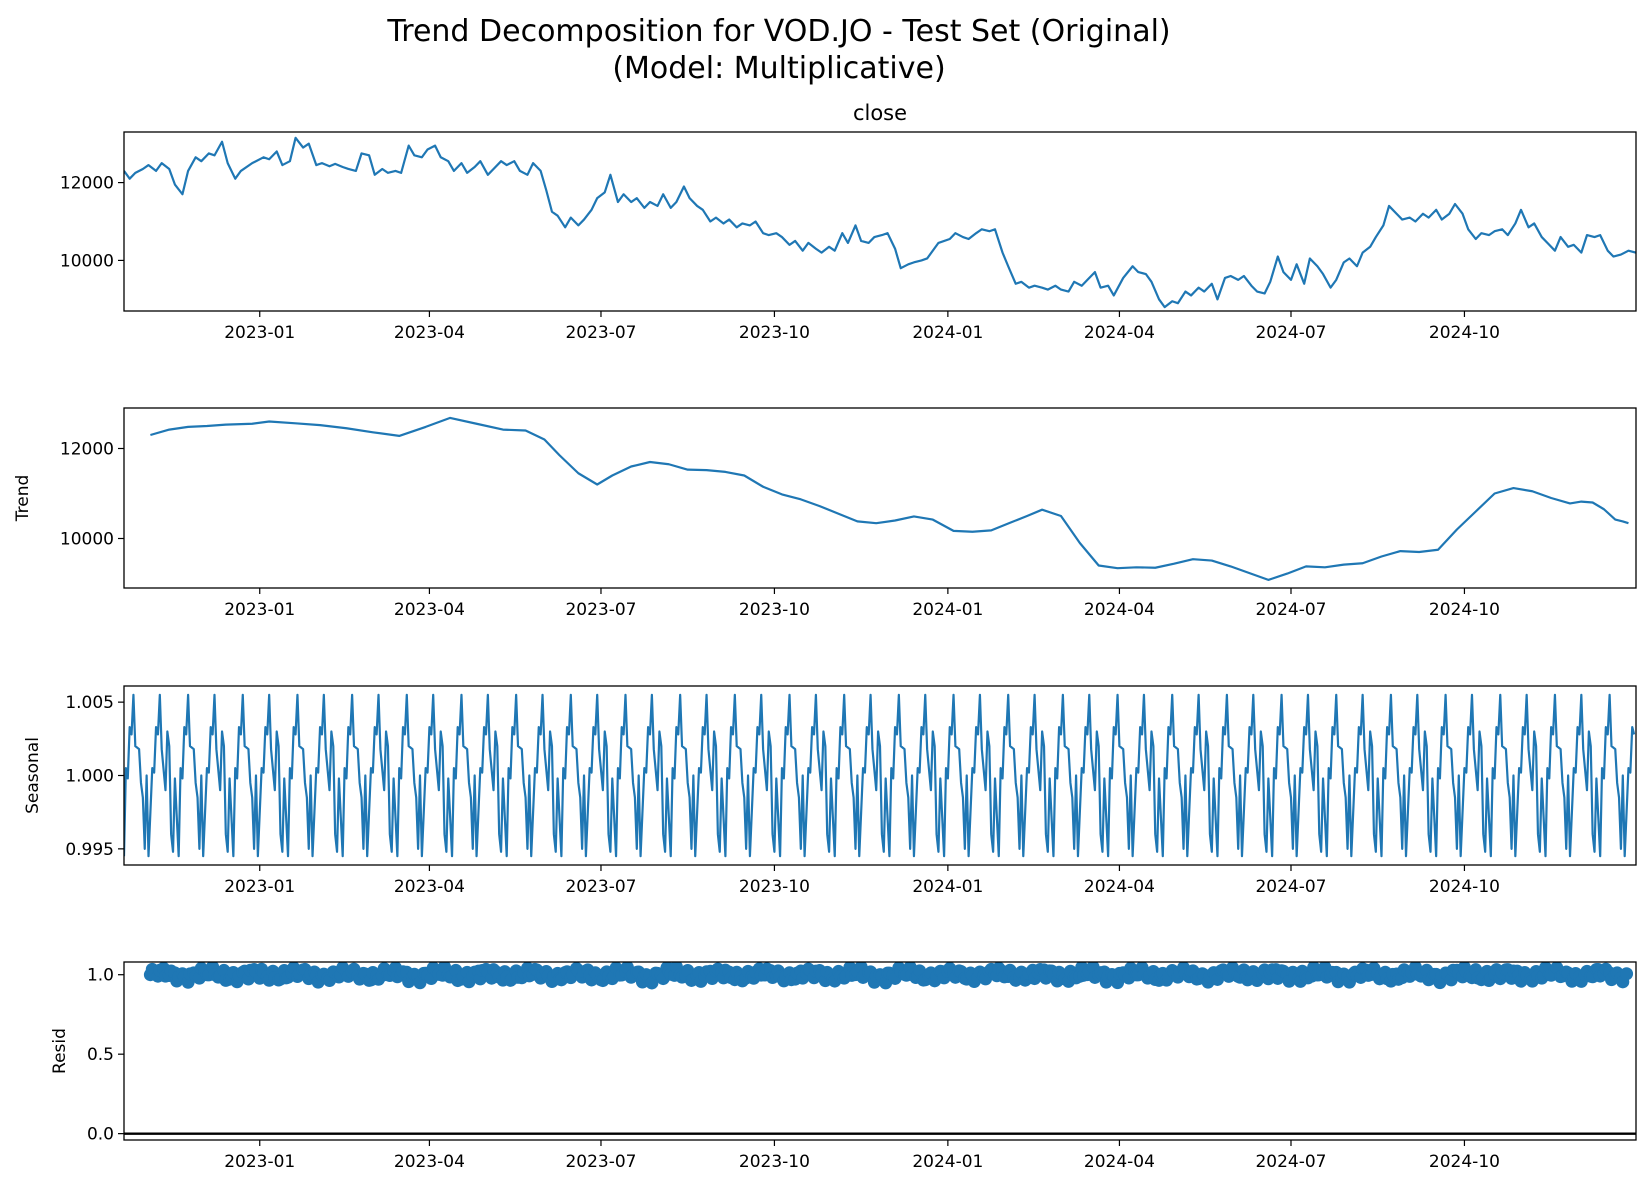  What do you see at coordinates (100, 976) in the screenshot?
I see `y-tick-label: 1.0` at bounding box center [100, 976].